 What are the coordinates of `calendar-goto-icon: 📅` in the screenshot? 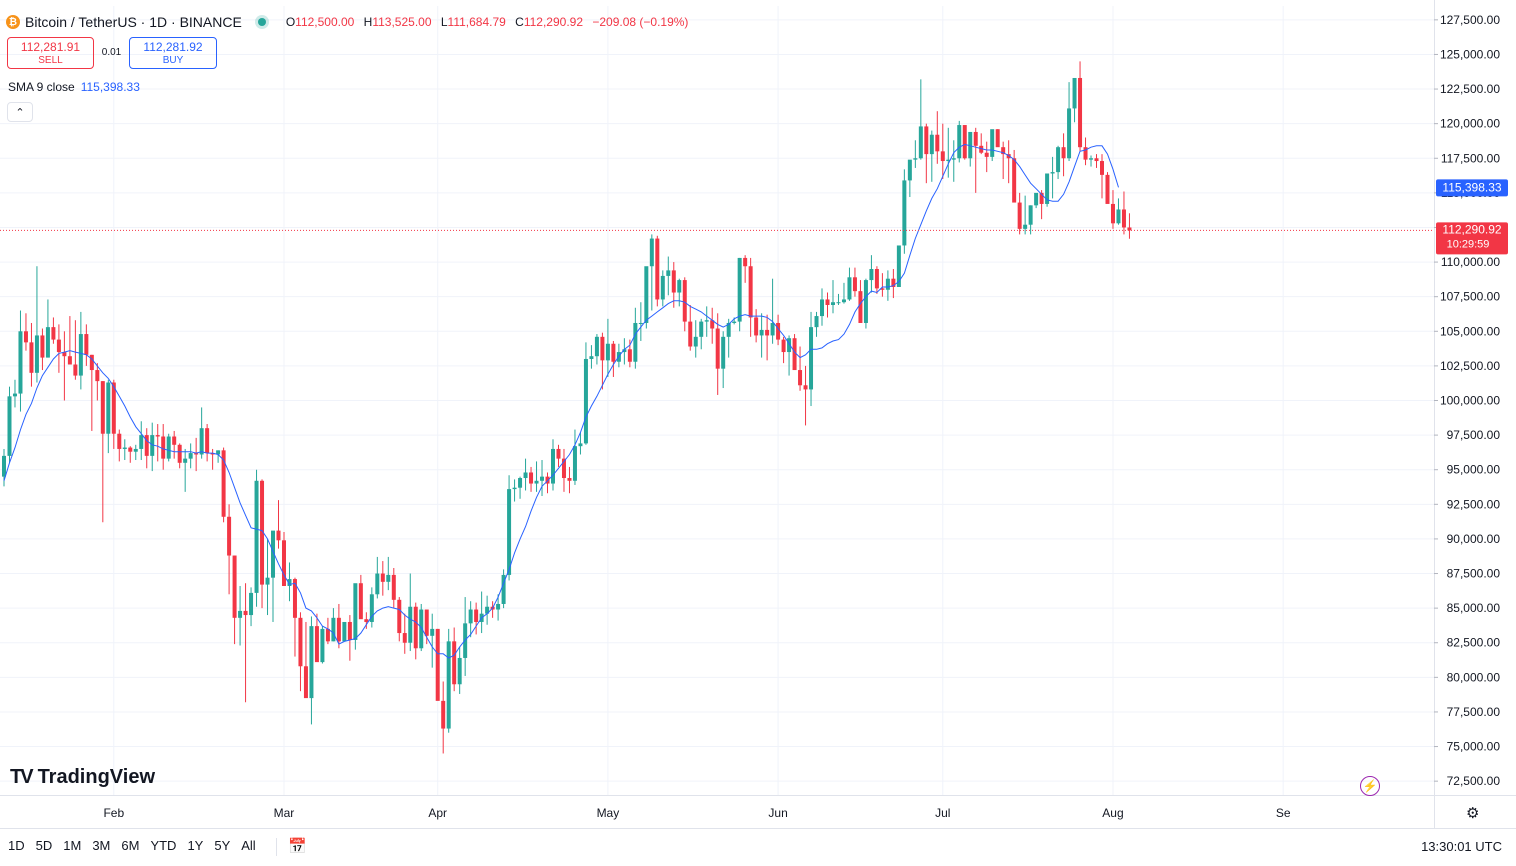 It's located at (297, 846).